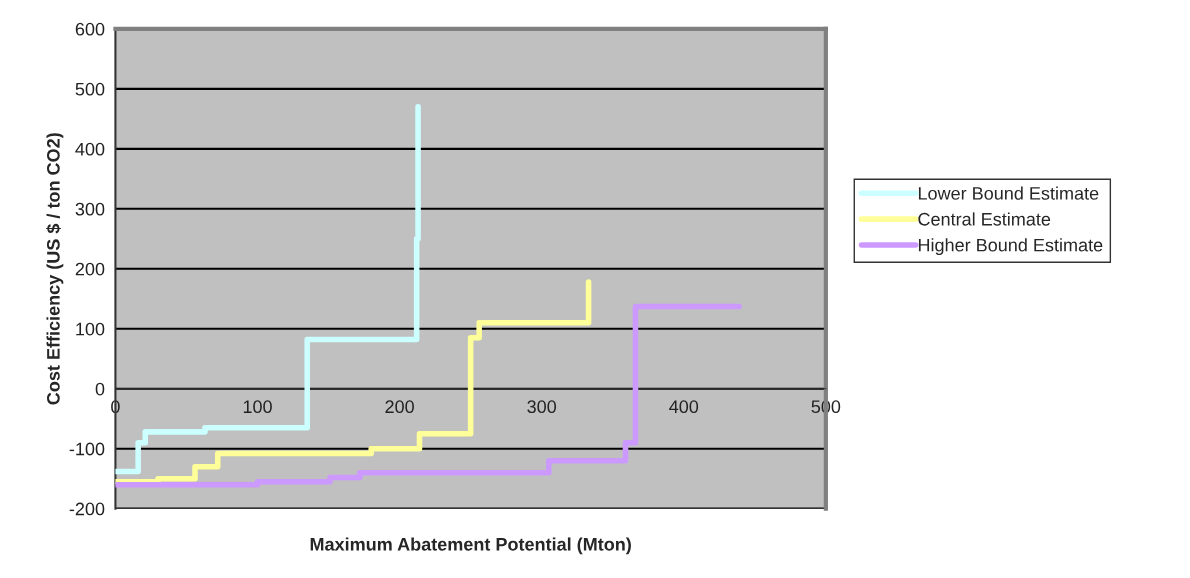 The height and width of the screenshot is (578, 1190). What do you see at coordinates (684, 407) in the screenshot?
I see `x-tick-label: 400` at bounding box center [684, 407].